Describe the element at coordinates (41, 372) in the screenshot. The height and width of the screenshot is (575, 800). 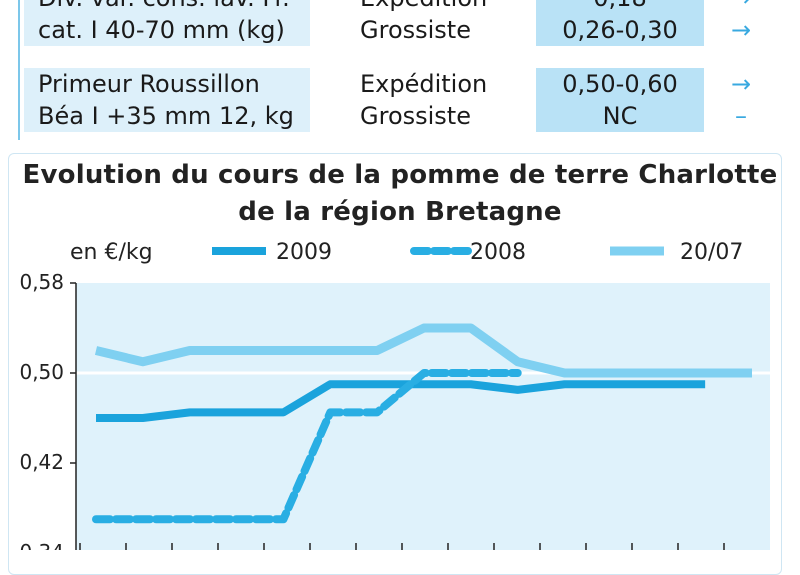
I see `y-tick-label: 0,50` at that location.